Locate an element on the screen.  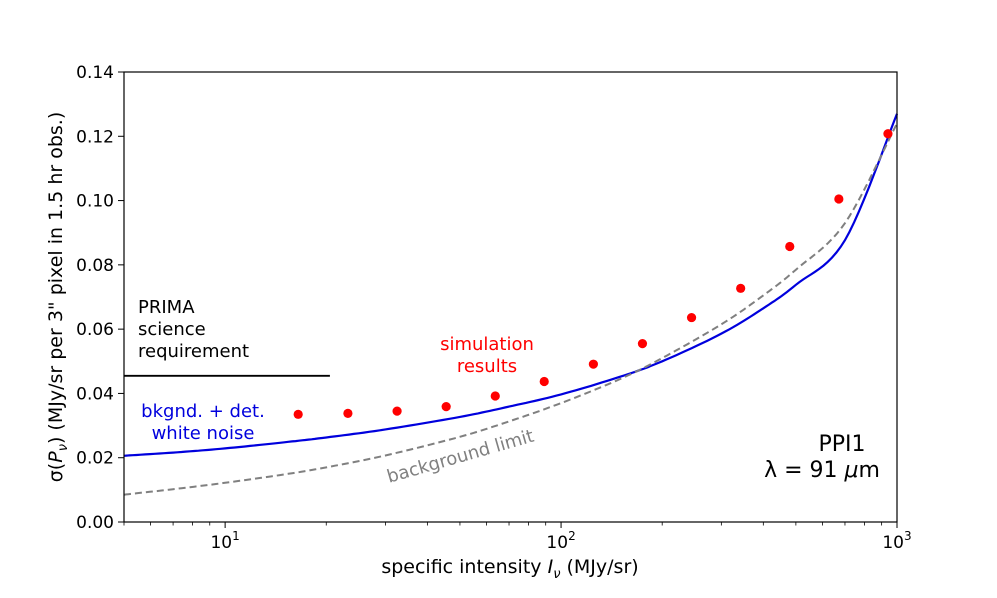
wavelength-label: λ = 91 μm is located at coordinates (822, 470).